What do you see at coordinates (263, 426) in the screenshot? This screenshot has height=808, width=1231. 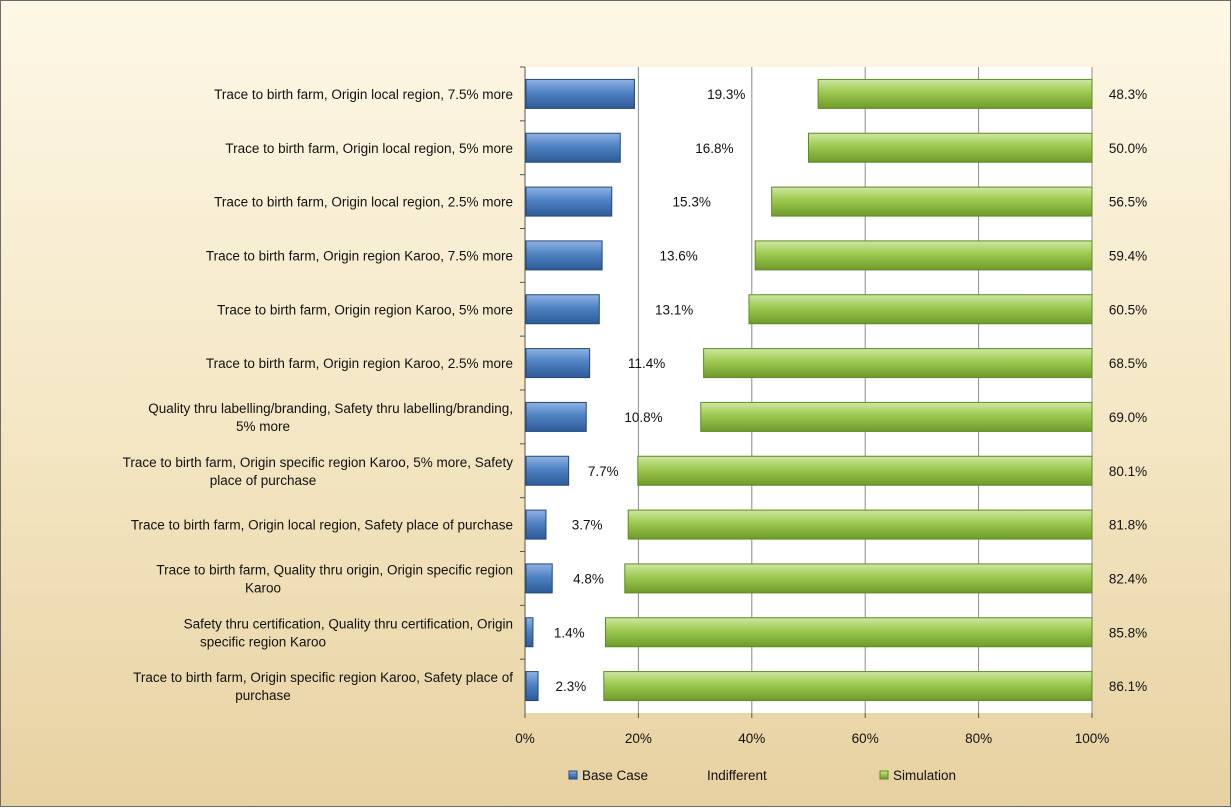 I see `category-label: 5% more` at bounding box center [263, 426].